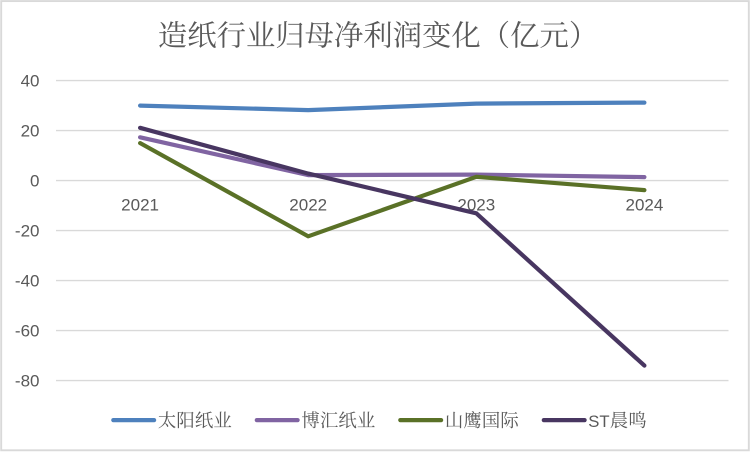  Describe the element at coordinates (30, 131) in the screenshot. I see `svg-text: 20` at that location.